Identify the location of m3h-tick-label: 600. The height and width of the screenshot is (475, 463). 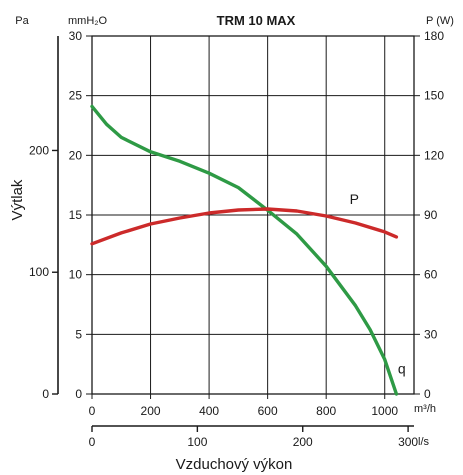
(268, 411).